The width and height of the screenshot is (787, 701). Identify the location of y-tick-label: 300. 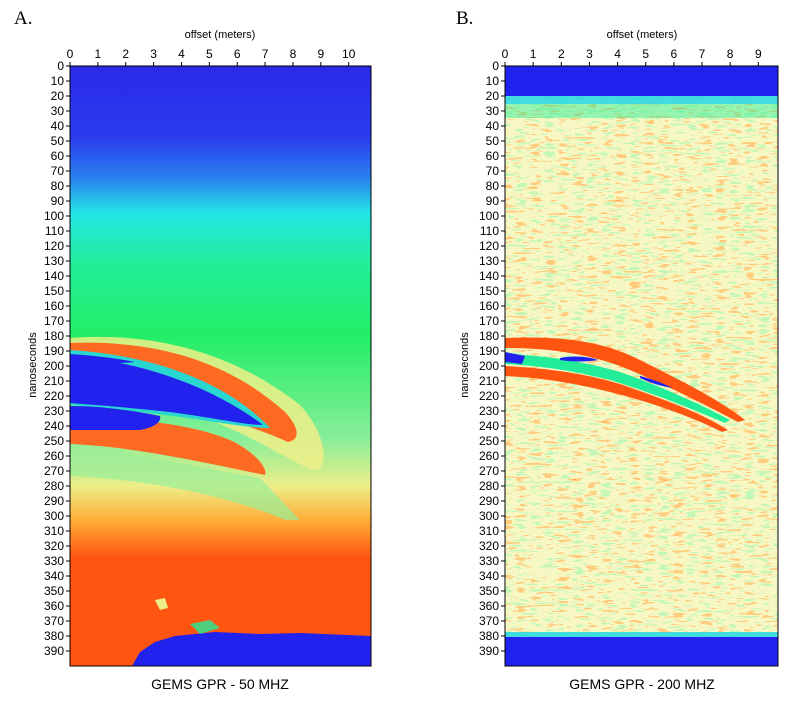
(489, 516).